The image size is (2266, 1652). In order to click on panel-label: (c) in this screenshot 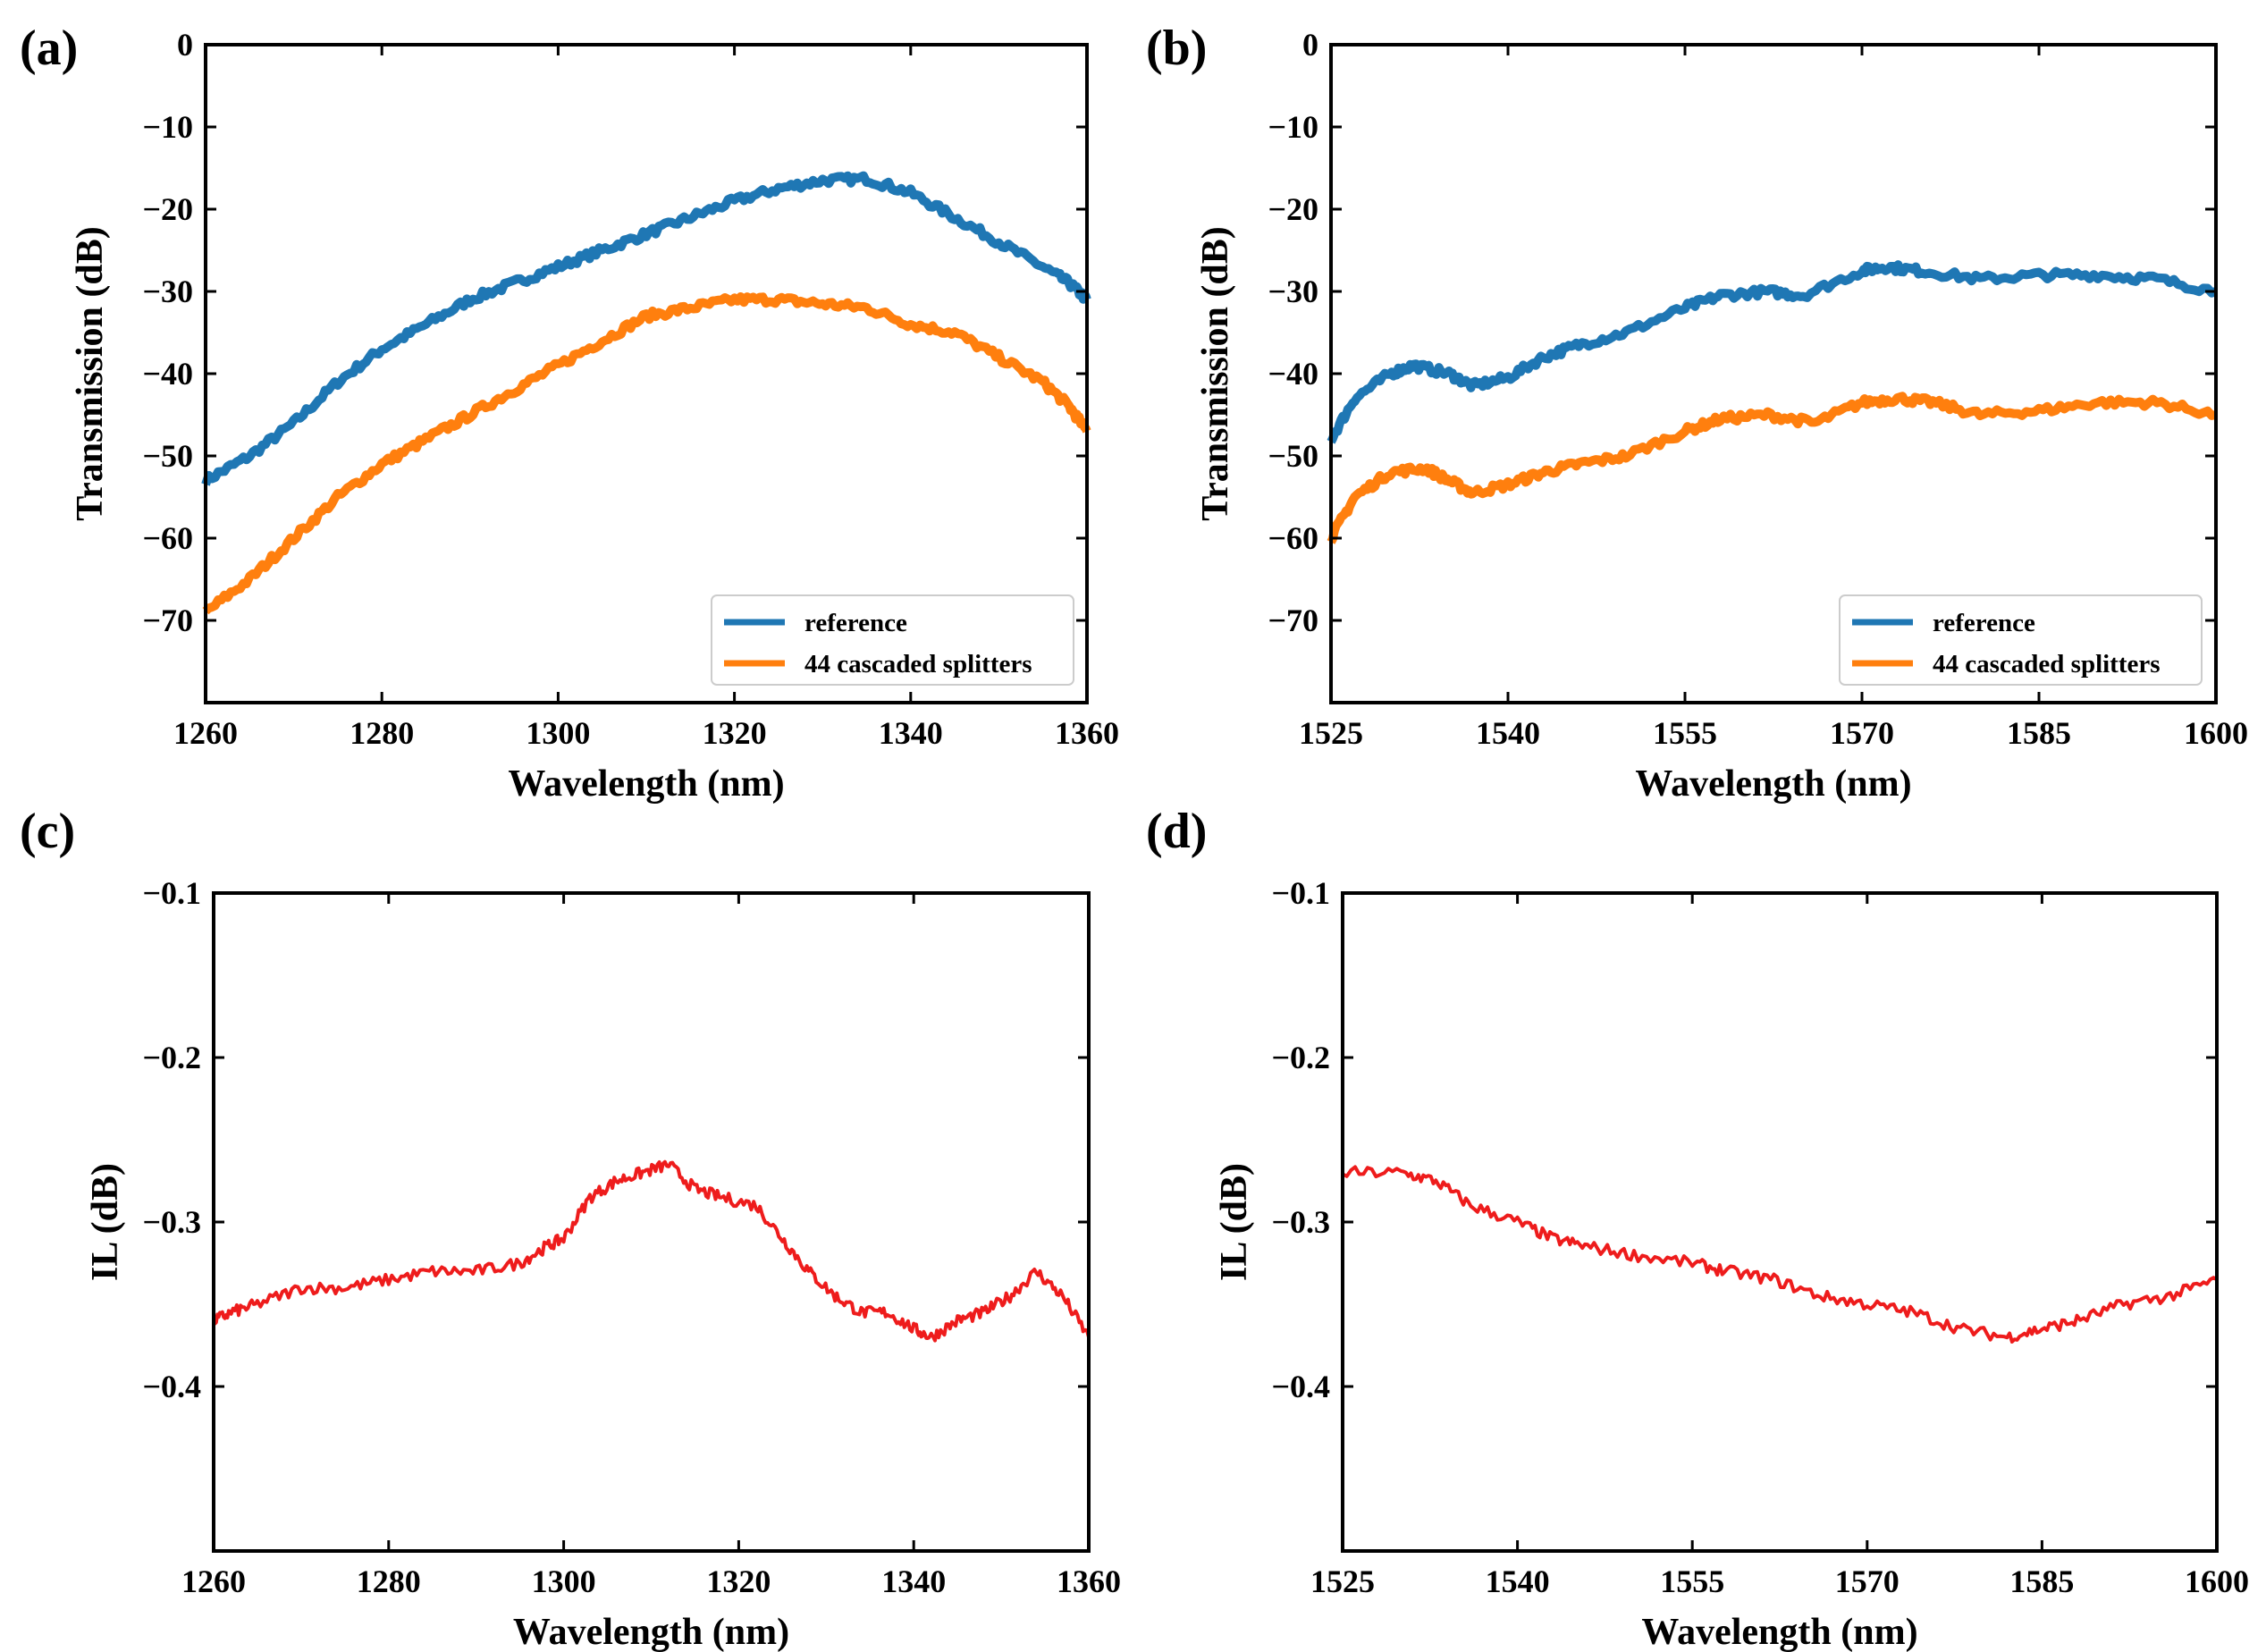, I will do `click(48, 831)`.